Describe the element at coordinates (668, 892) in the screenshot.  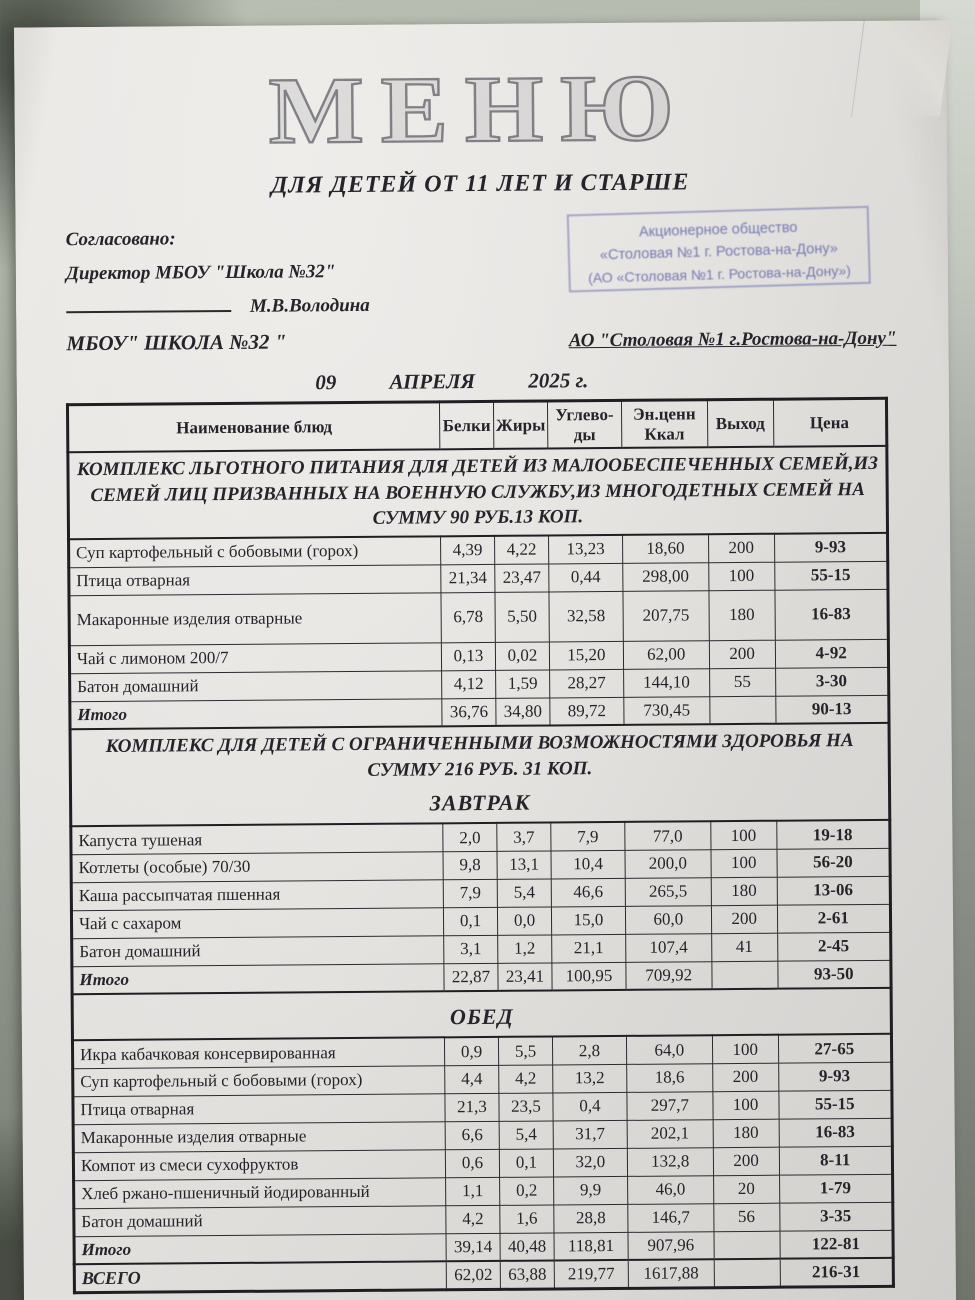
I see `cell-kcal: 265,5` at that location.